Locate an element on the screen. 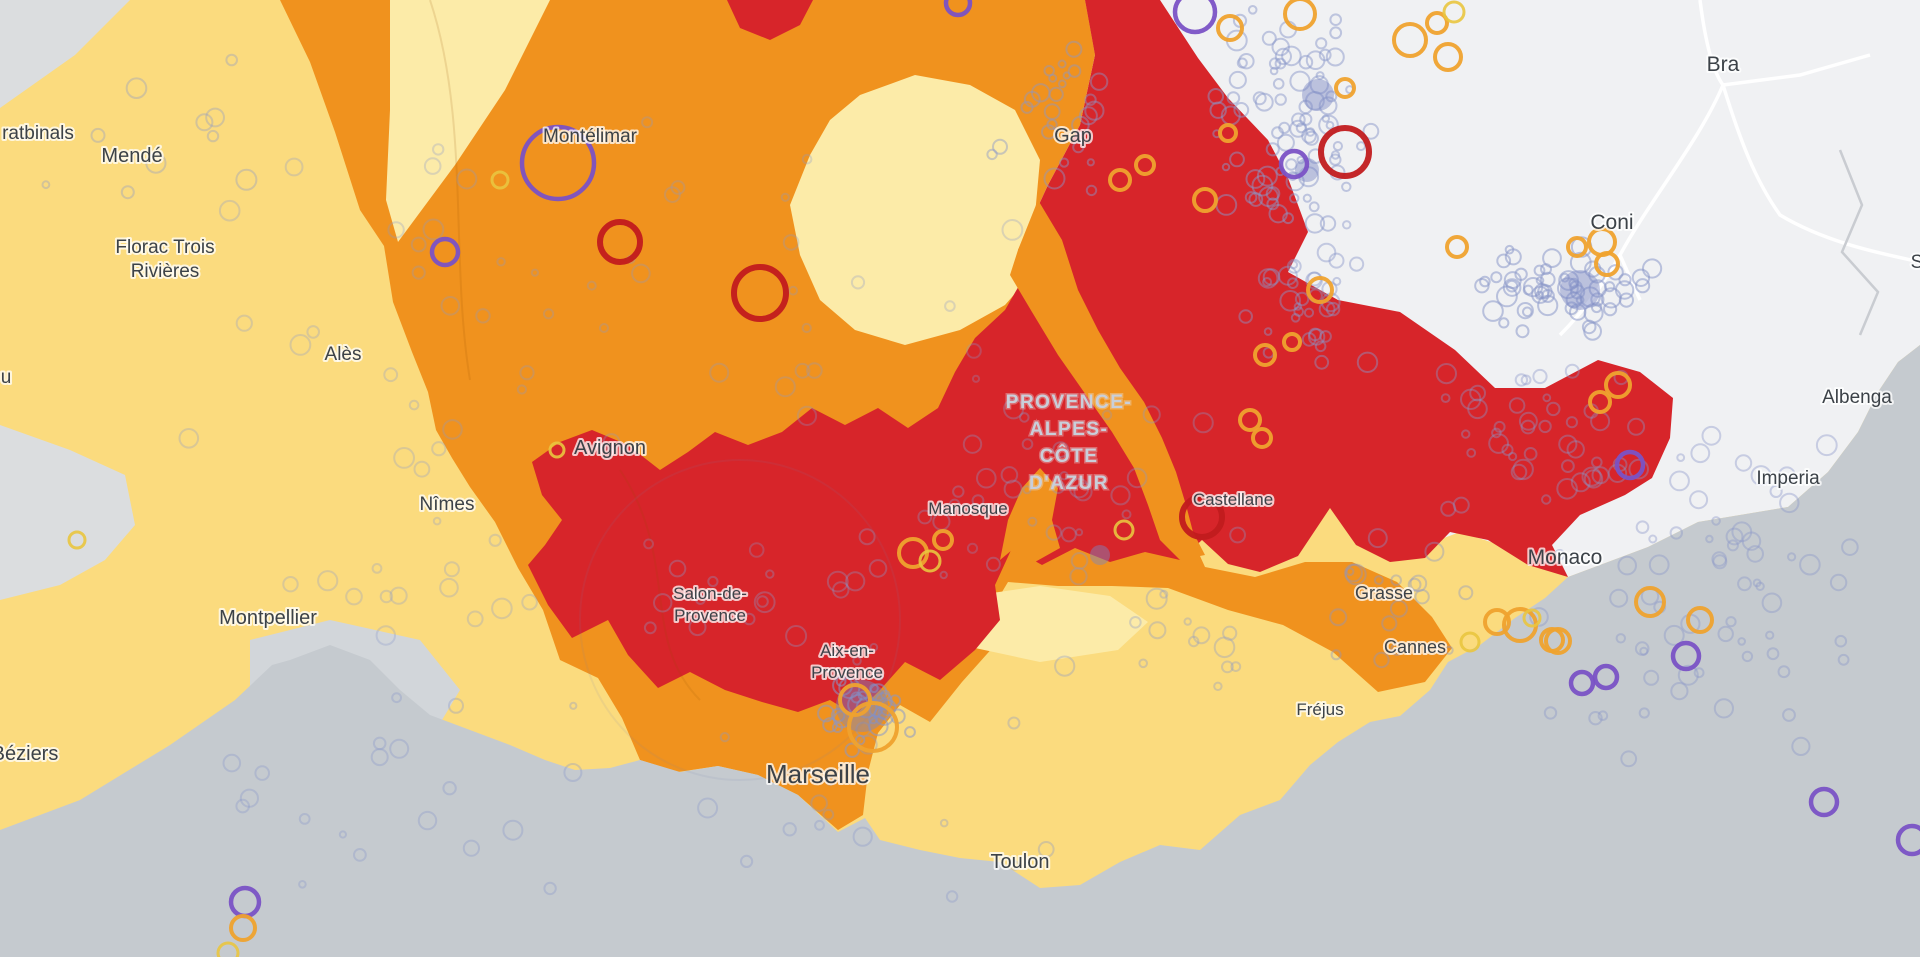 This screenshot has height=957, width=1920. seismic-zone-red-patch is located at coordinates (770, 20).